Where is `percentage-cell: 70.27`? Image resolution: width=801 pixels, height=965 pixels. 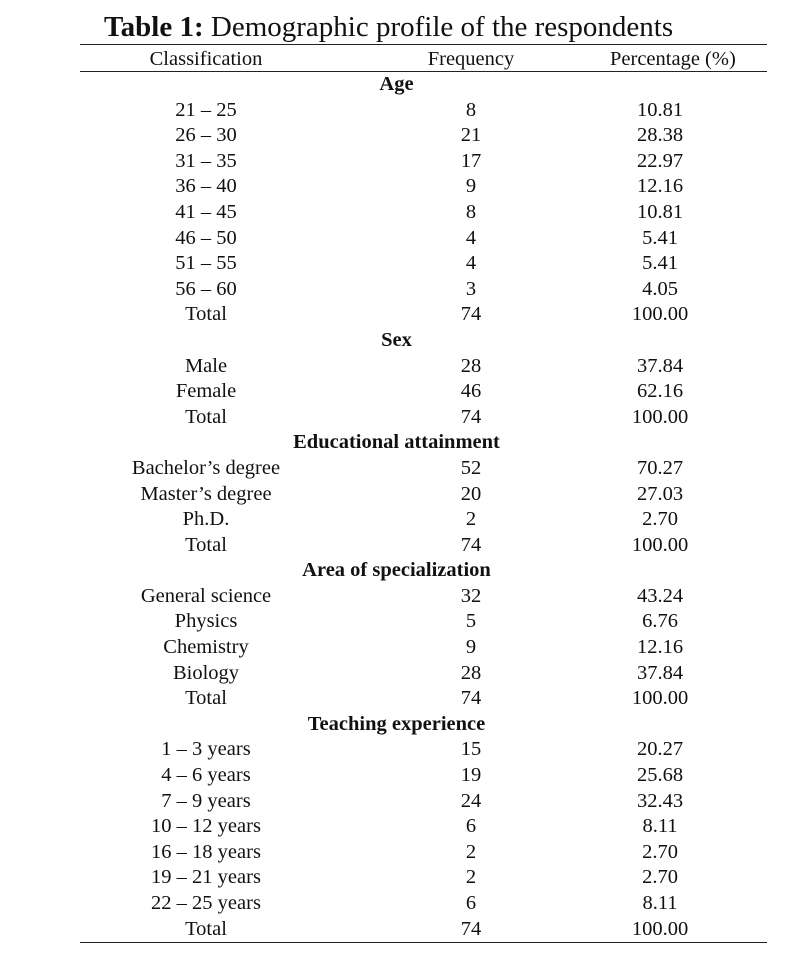 percentage-cell: 70.27 is located at coordinates (660, 467).